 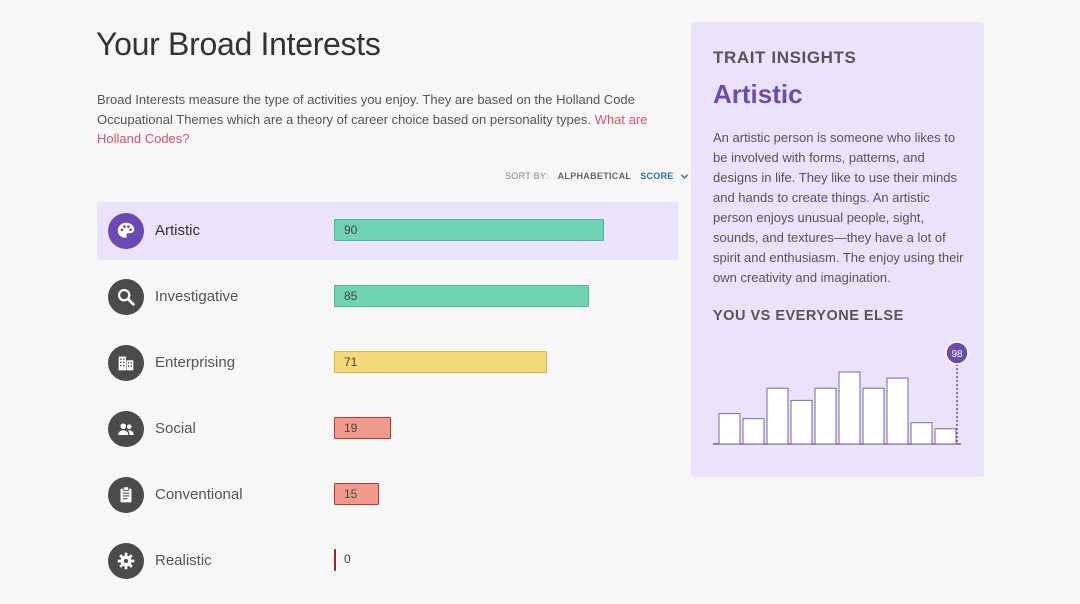 What do you see at coordinates (351, 428) in the screenshot?
I see `score-value: 19` at bounding box center [351, 428].